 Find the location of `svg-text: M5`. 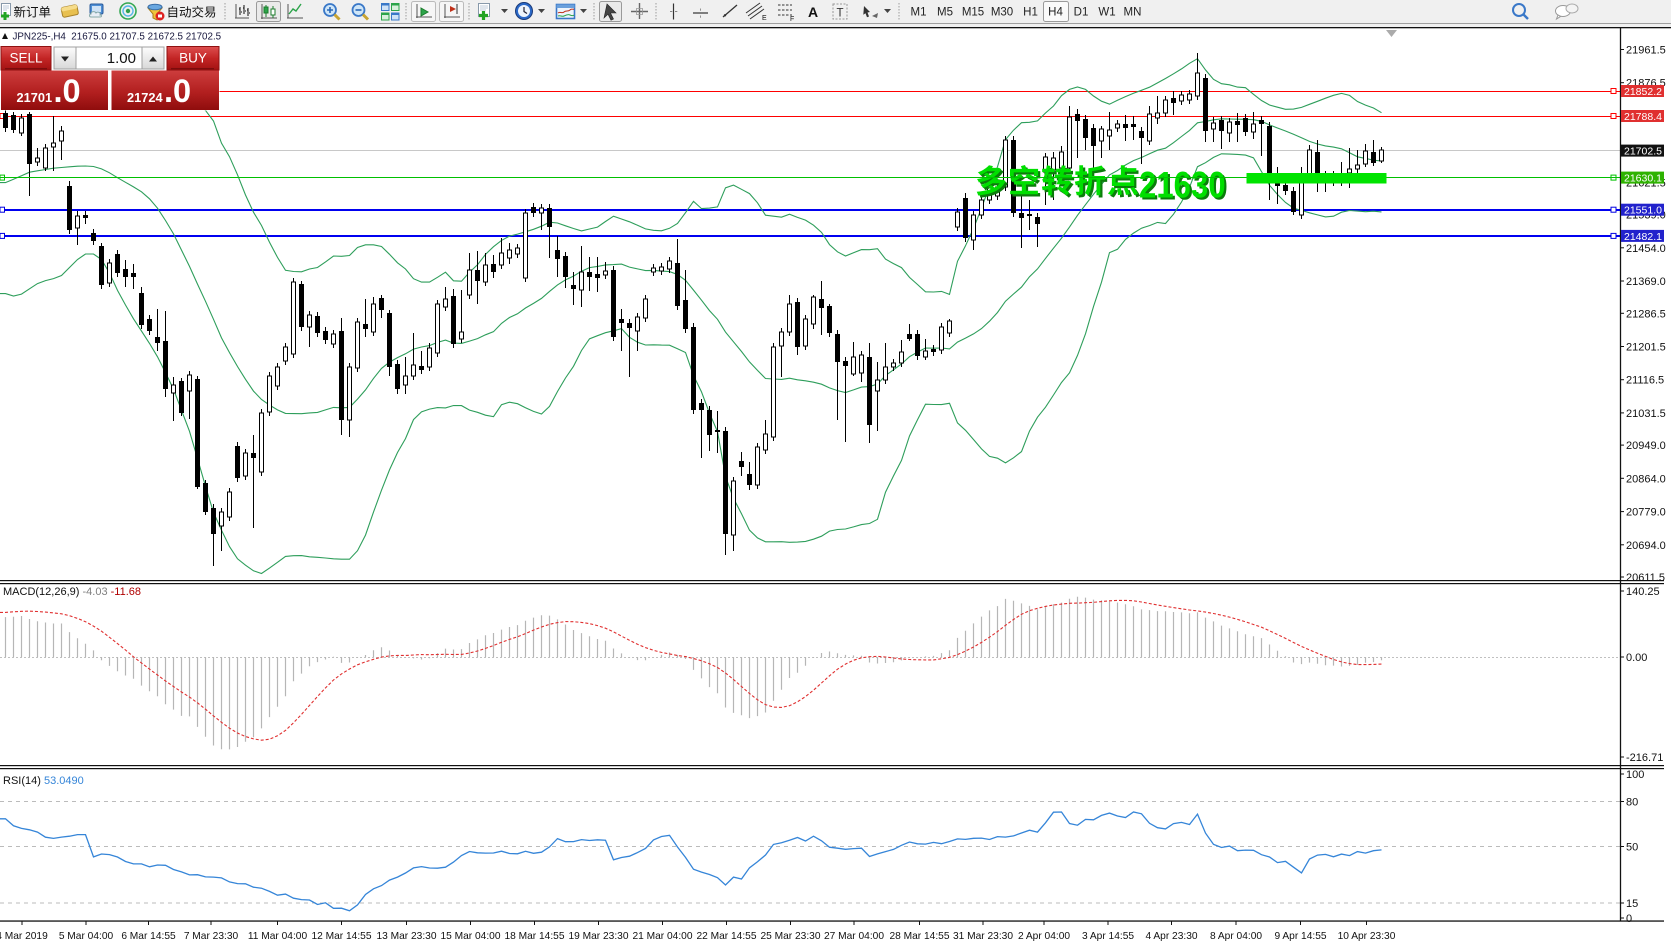

svg-text: M5 is located at coordinates (945, 13).